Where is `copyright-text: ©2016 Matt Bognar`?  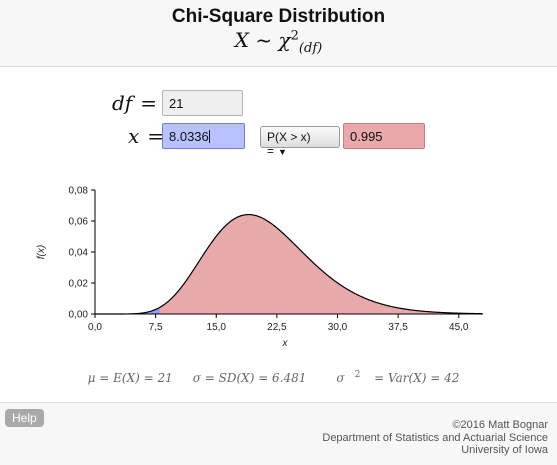 copyright-text: ©2016 Matt Bognar is located at coordinates (500, 425).